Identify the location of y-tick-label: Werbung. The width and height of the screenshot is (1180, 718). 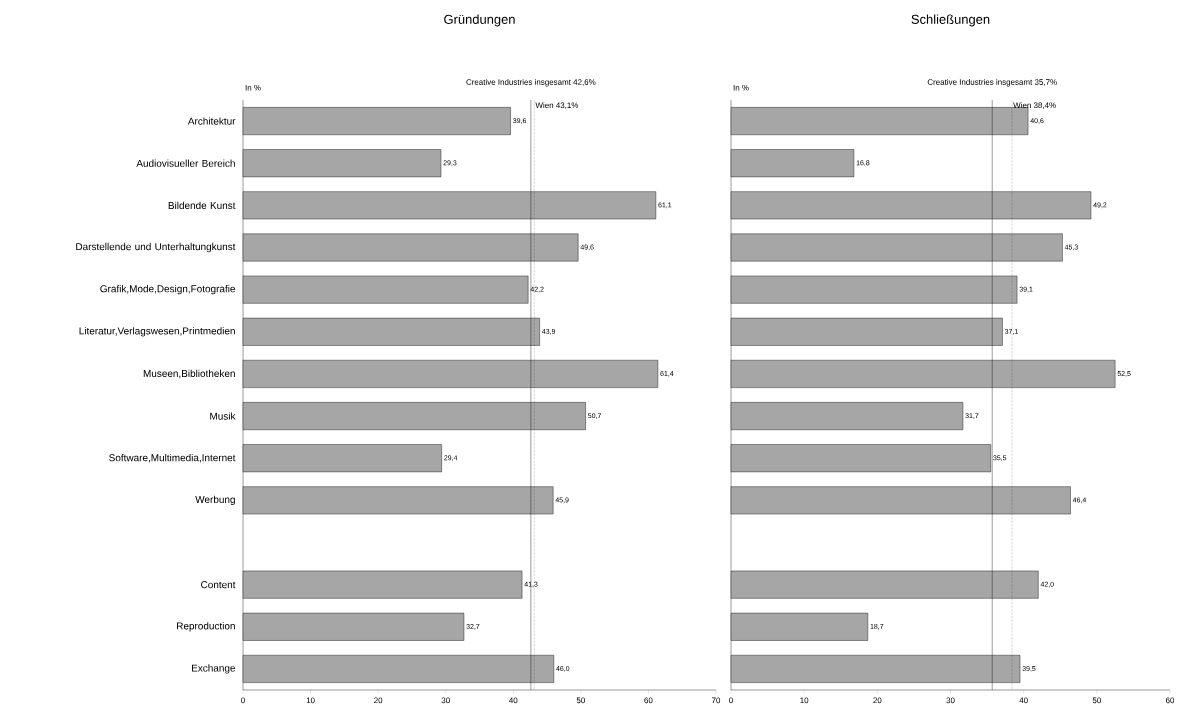
(215, 500).